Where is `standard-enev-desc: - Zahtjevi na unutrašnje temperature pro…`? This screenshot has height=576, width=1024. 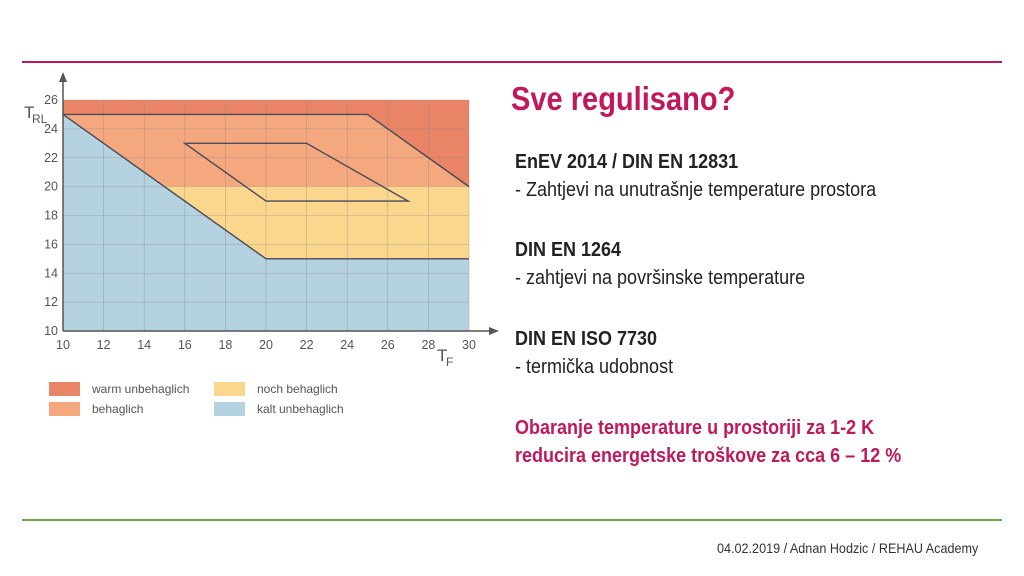 standard-enev-desc: - Zahtjevi na unutrašnje temperature pro… is located at coordinates (696, 190).